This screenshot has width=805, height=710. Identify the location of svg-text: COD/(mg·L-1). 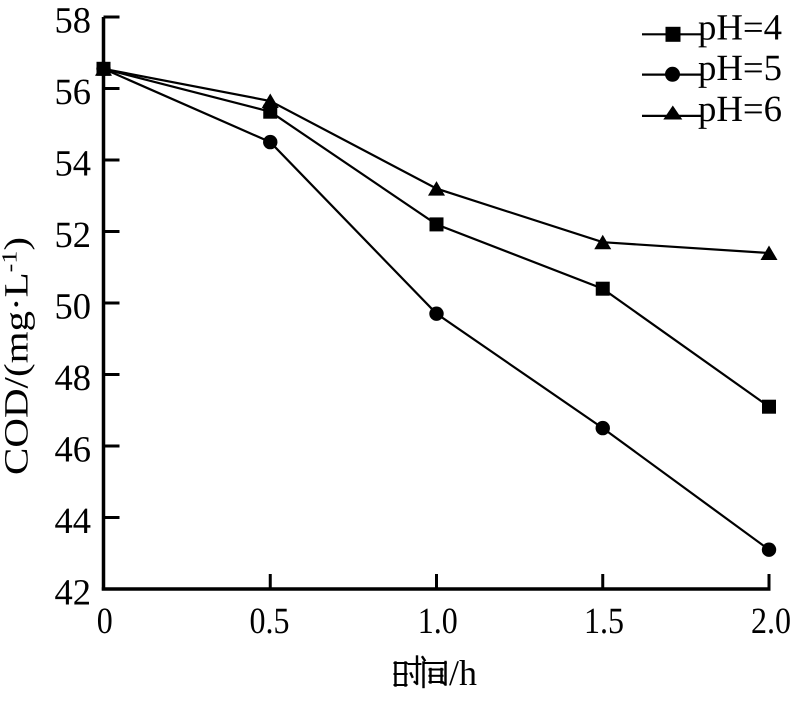
(17, 356).